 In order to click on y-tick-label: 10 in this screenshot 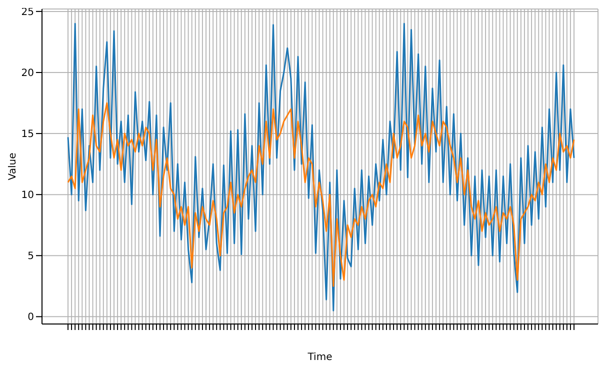, I will do `click(27, 196)`.